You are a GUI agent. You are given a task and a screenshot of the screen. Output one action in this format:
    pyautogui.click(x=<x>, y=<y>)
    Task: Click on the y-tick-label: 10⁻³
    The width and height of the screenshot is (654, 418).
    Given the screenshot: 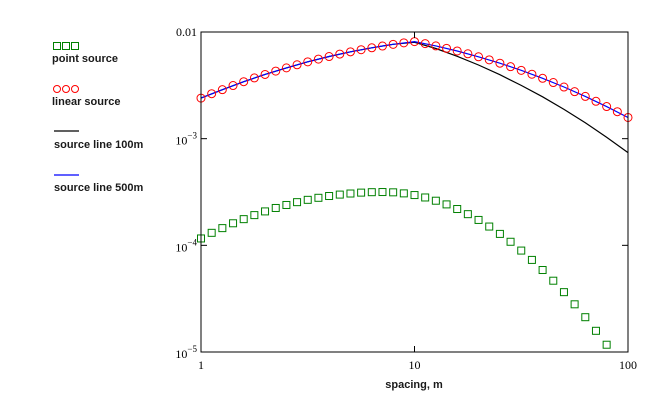 What is the action you would take?
    pyautogui.click(x=186, y=139)
    